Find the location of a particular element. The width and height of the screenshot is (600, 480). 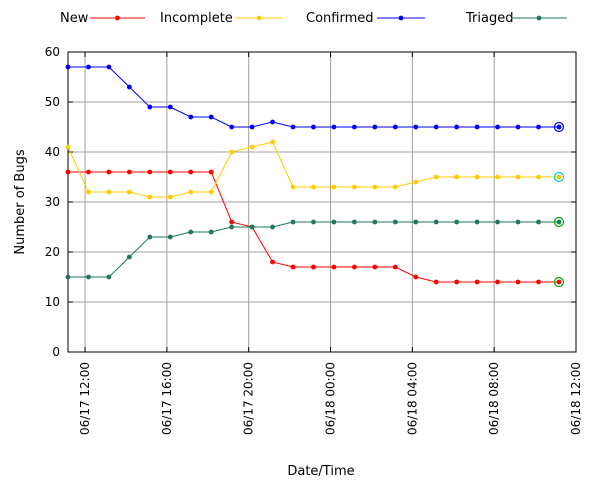

legend-entry-incomplete: Incomplete is located at coordinates (221, 18).